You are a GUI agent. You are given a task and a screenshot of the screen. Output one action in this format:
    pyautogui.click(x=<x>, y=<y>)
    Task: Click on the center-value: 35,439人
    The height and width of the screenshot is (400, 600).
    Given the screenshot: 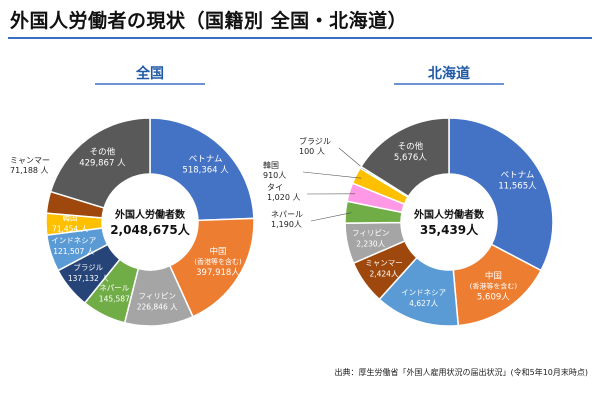 What is the action you would take?
    pyautogui.click(x=449, y=229)
    